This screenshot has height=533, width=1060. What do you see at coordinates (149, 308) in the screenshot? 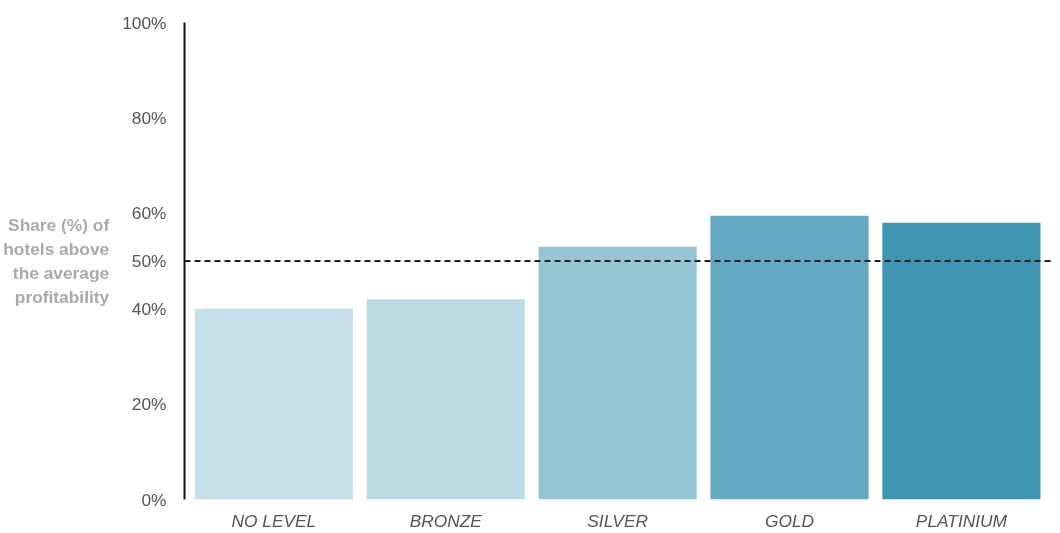
I see `y-tick-label: 40%` at bounding box center [149, 308].